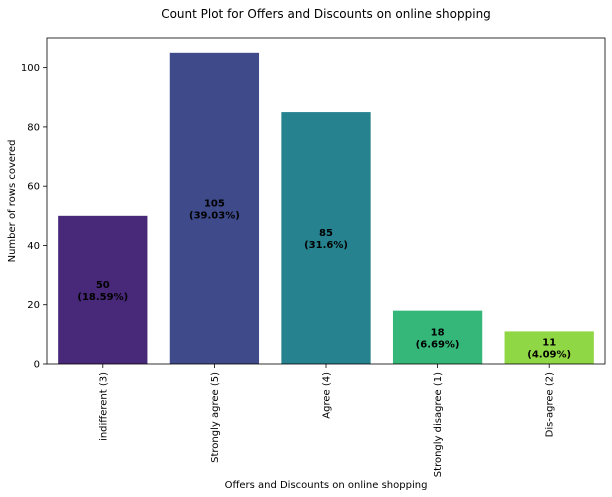 This screenshot has width=612, height=497. Describe the element at coordinates (438, 424) in the screenshot. I see `x-tick-label-3: Strongly disagree (1)` at that location.